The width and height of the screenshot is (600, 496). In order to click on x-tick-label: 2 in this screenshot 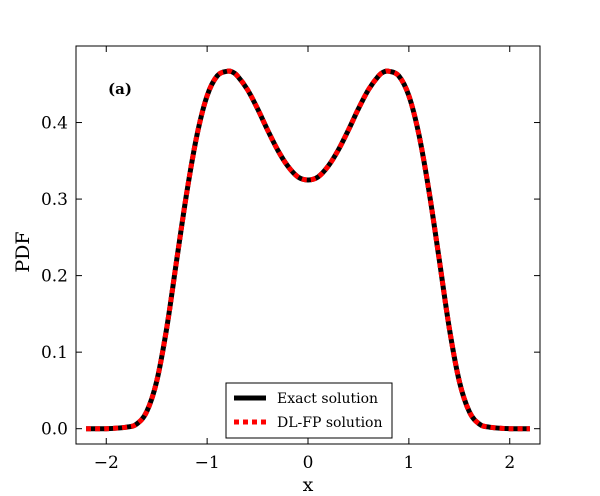, I will do `click(509, 463)`.